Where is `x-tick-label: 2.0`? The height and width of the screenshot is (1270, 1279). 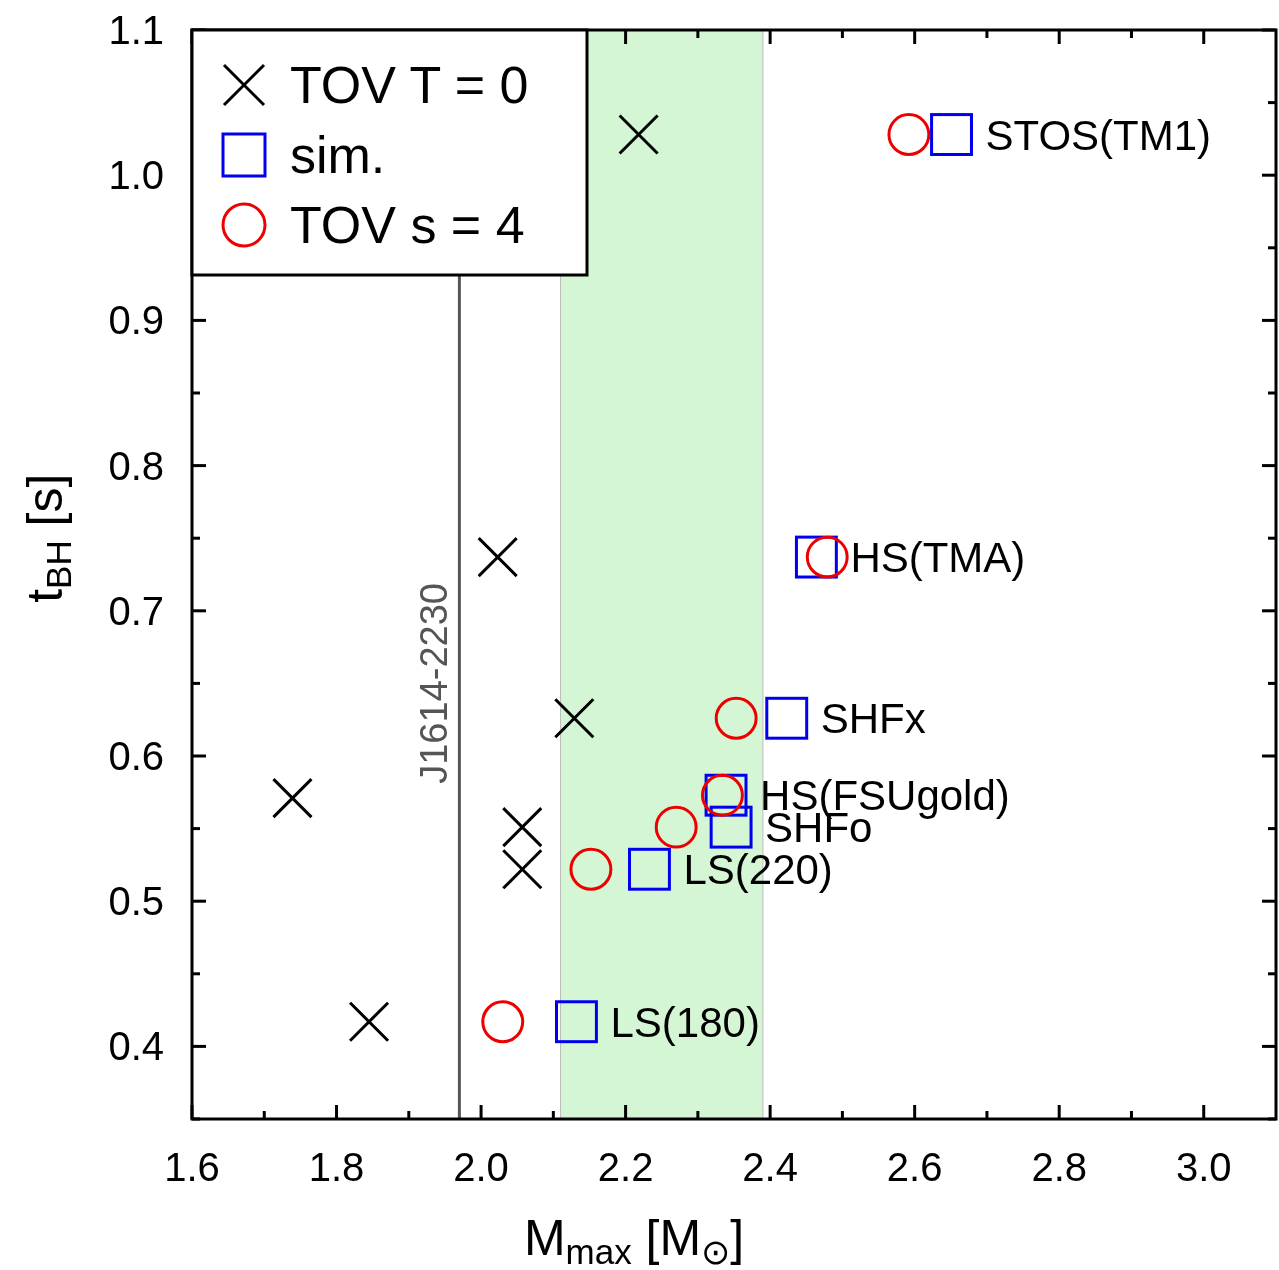
x-tick-label: 2.0 is located at coordinates (481, 1167).